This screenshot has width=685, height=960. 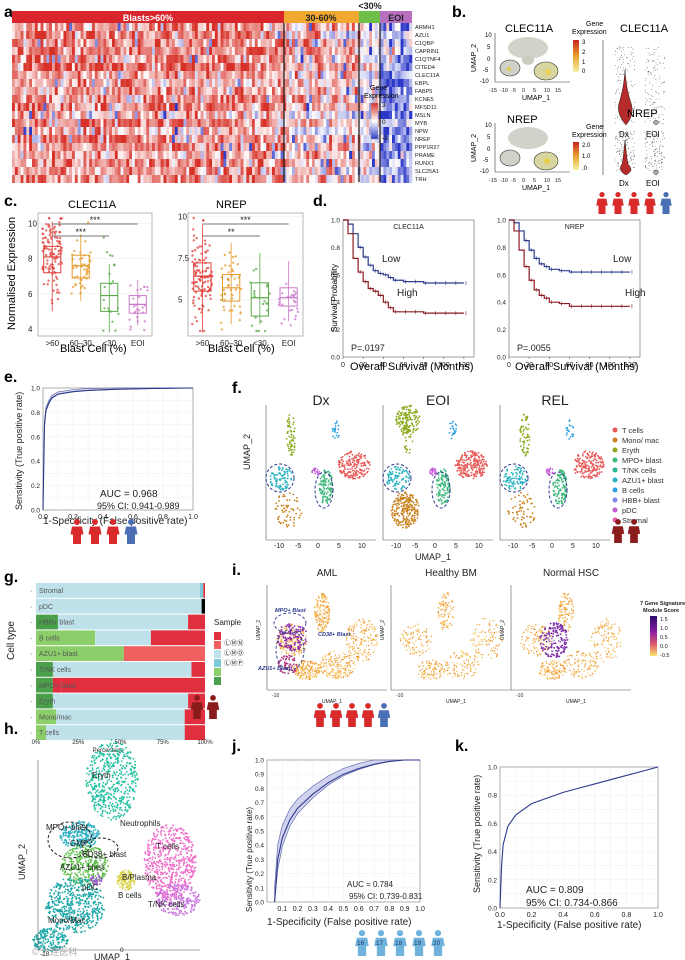 I want to click on km-ytick: 0.8, so click(x=335, y=248).